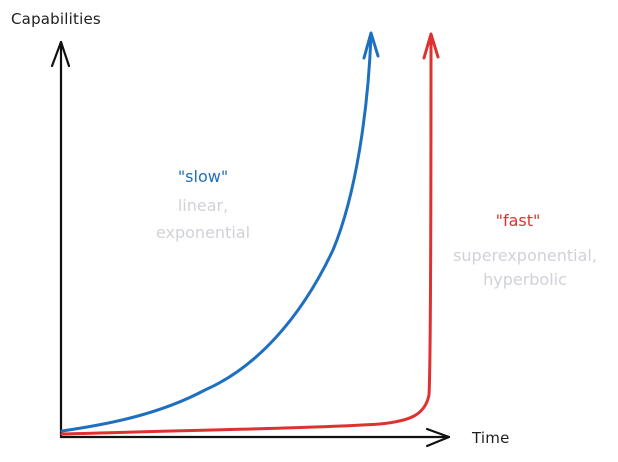 This screenshot has height=462, width=618. Describe the element at coordinates (431, 46) in the screenshot. I see `fast-curve-arrowhead` at that location.